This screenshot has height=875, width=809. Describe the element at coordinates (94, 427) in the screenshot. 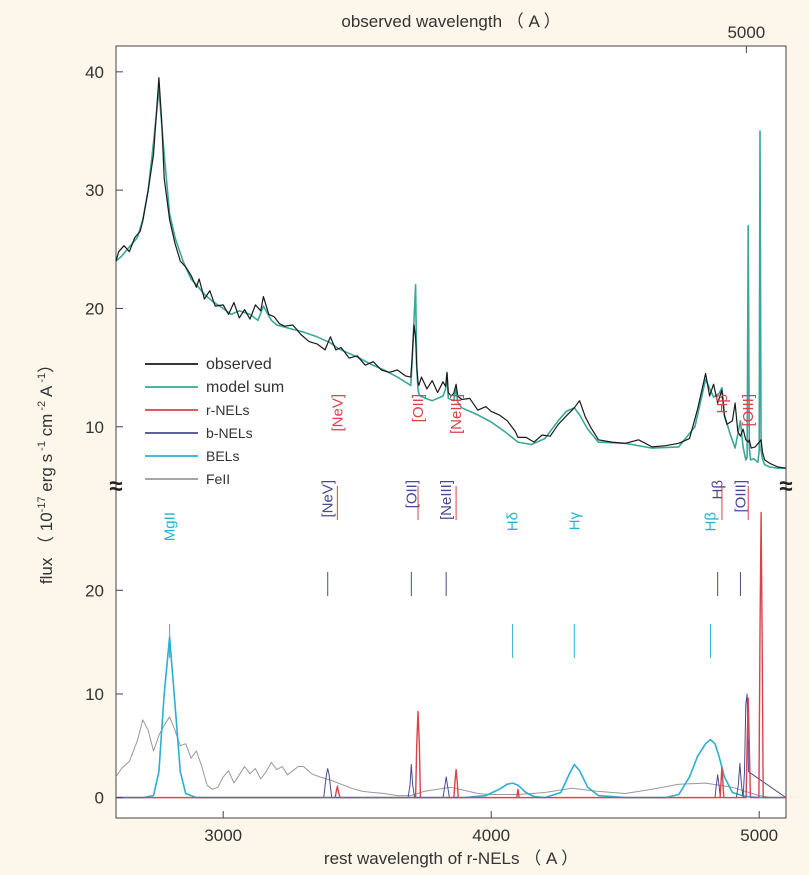

I see `upper-ytick-label: 10` at that location.